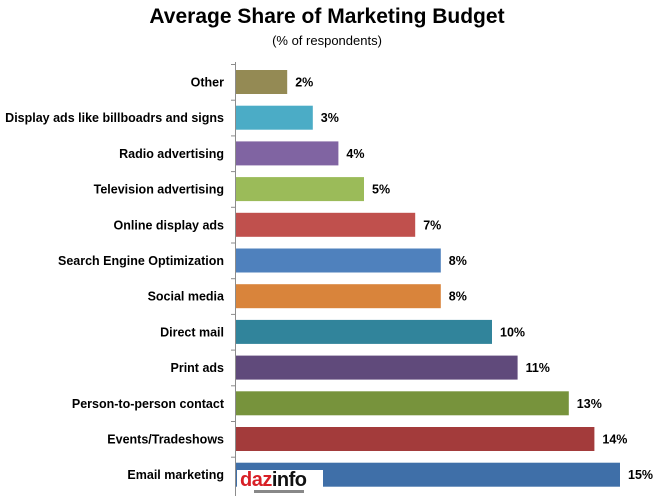 This screenshot has height=501, width=654. Describe the element at coordinates (327, 40) in the screenshot. I see `chart-subtitle: (% of respondents)` at that location.